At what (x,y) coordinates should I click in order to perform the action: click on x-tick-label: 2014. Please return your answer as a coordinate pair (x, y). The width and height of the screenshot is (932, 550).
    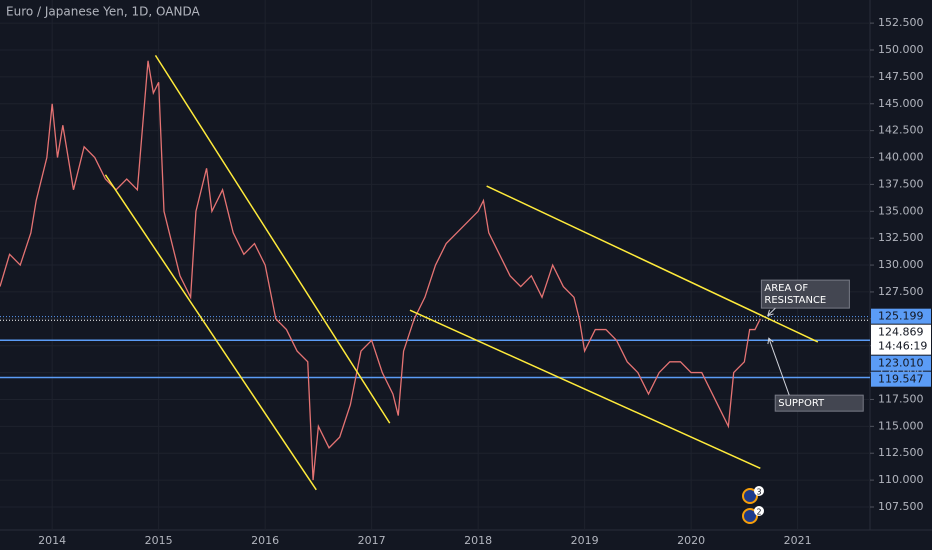
    Looking at the image, I should click on (52, 540).